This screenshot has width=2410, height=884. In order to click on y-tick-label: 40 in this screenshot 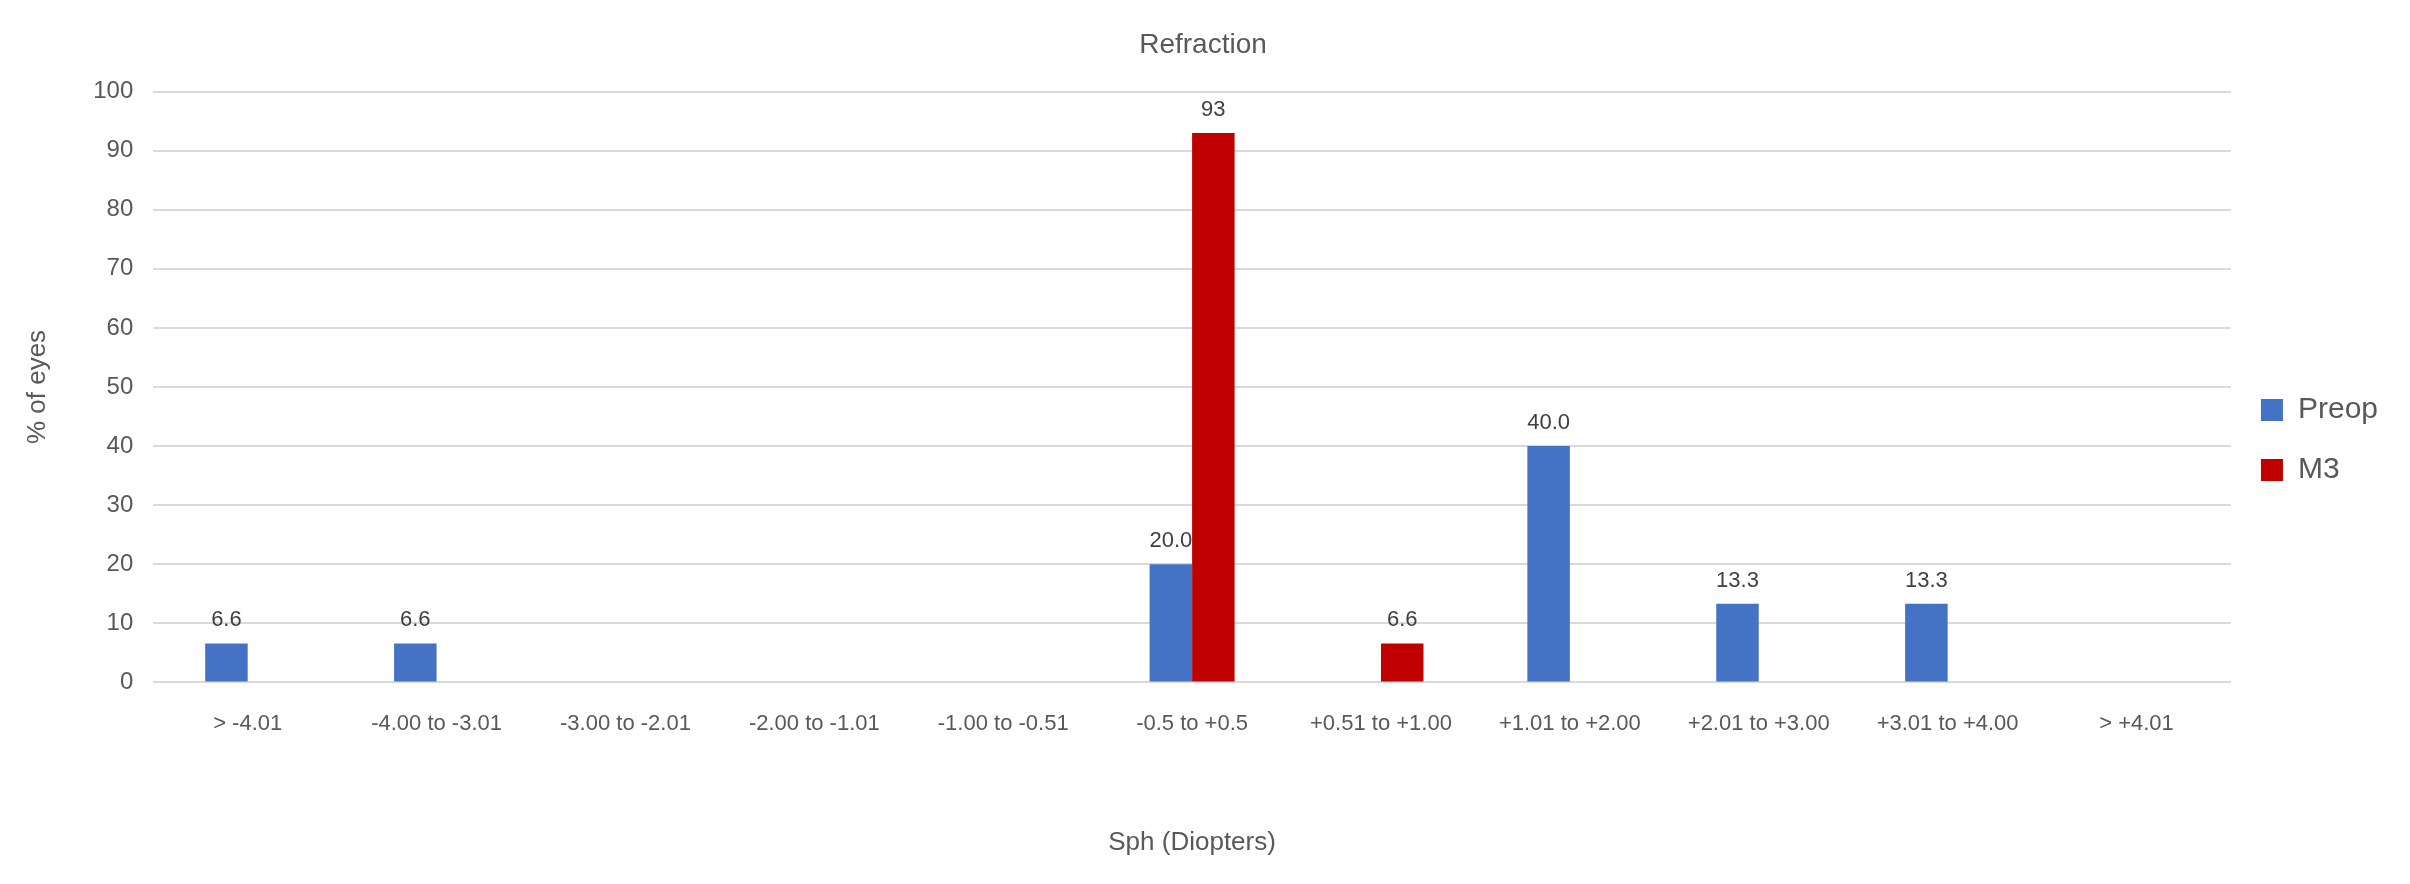, I will do `click(120, 444)`.